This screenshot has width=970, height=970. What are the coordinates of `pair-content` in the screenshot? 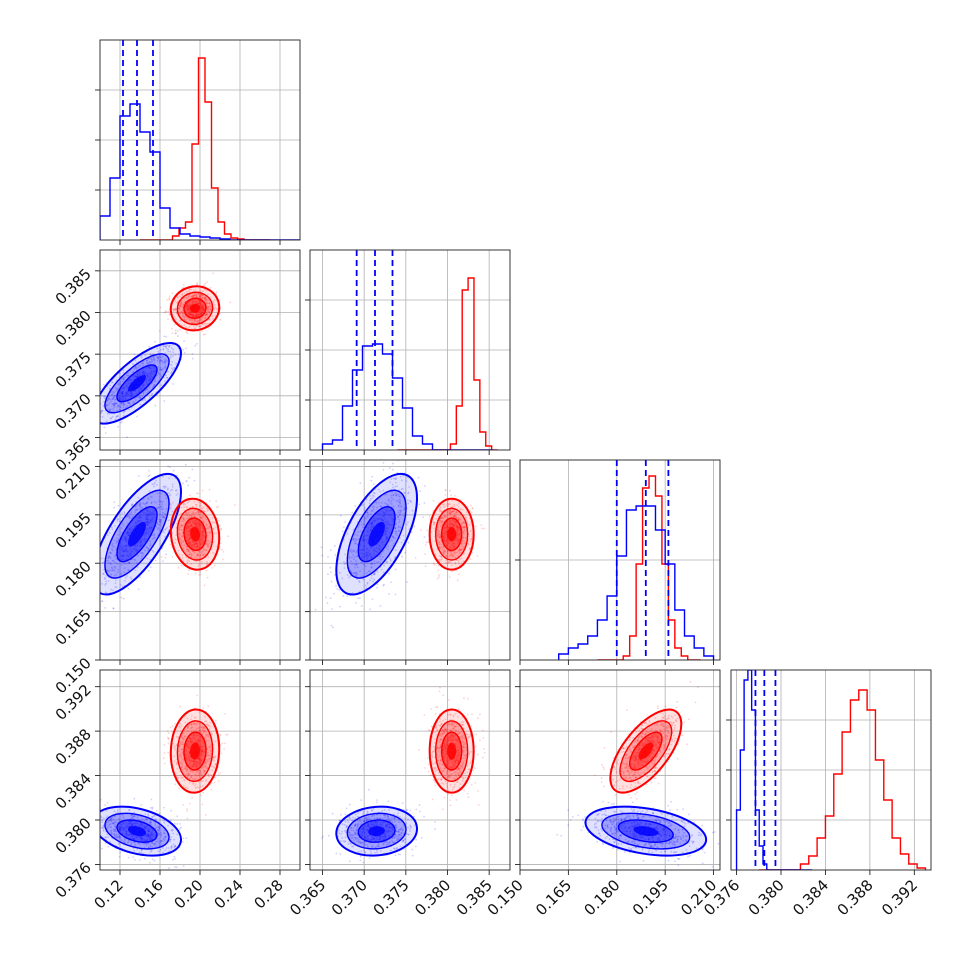 It's located at (400, 544).